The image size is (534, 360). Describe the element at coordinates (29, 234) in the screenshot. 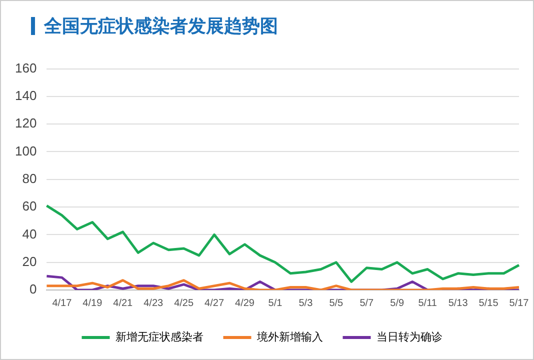

I see `y-tick-label: 40` at that location.